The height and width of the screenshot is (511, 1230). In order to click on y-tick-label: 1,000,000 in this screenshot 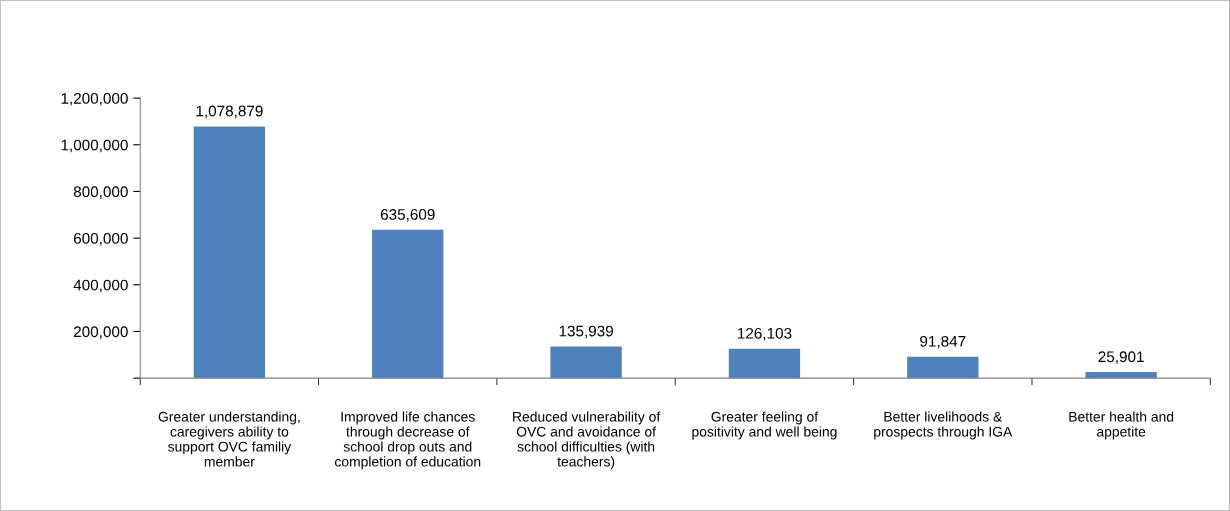, I will do `click(94, 146)`.